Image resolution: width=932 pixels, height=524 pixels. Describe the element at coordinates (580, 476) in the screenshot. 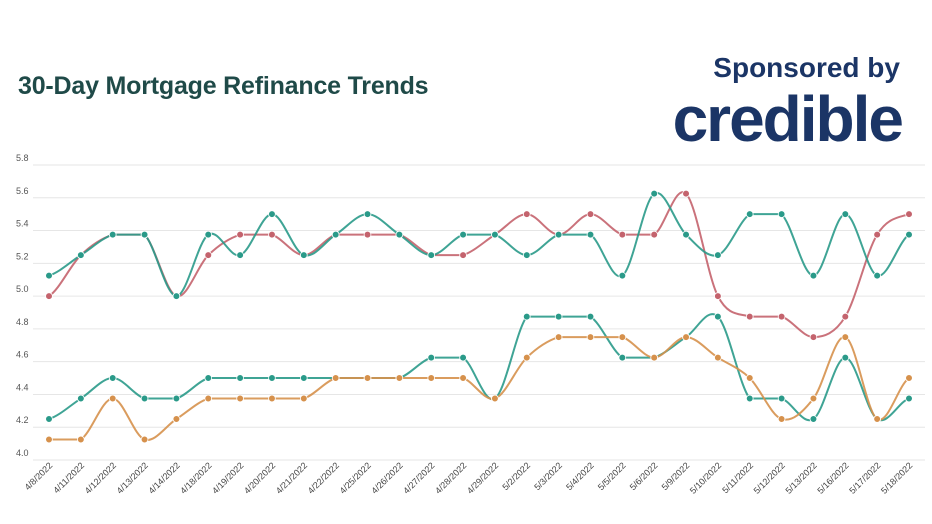

I see `x-tick-label: 5/4/2022` at that location.